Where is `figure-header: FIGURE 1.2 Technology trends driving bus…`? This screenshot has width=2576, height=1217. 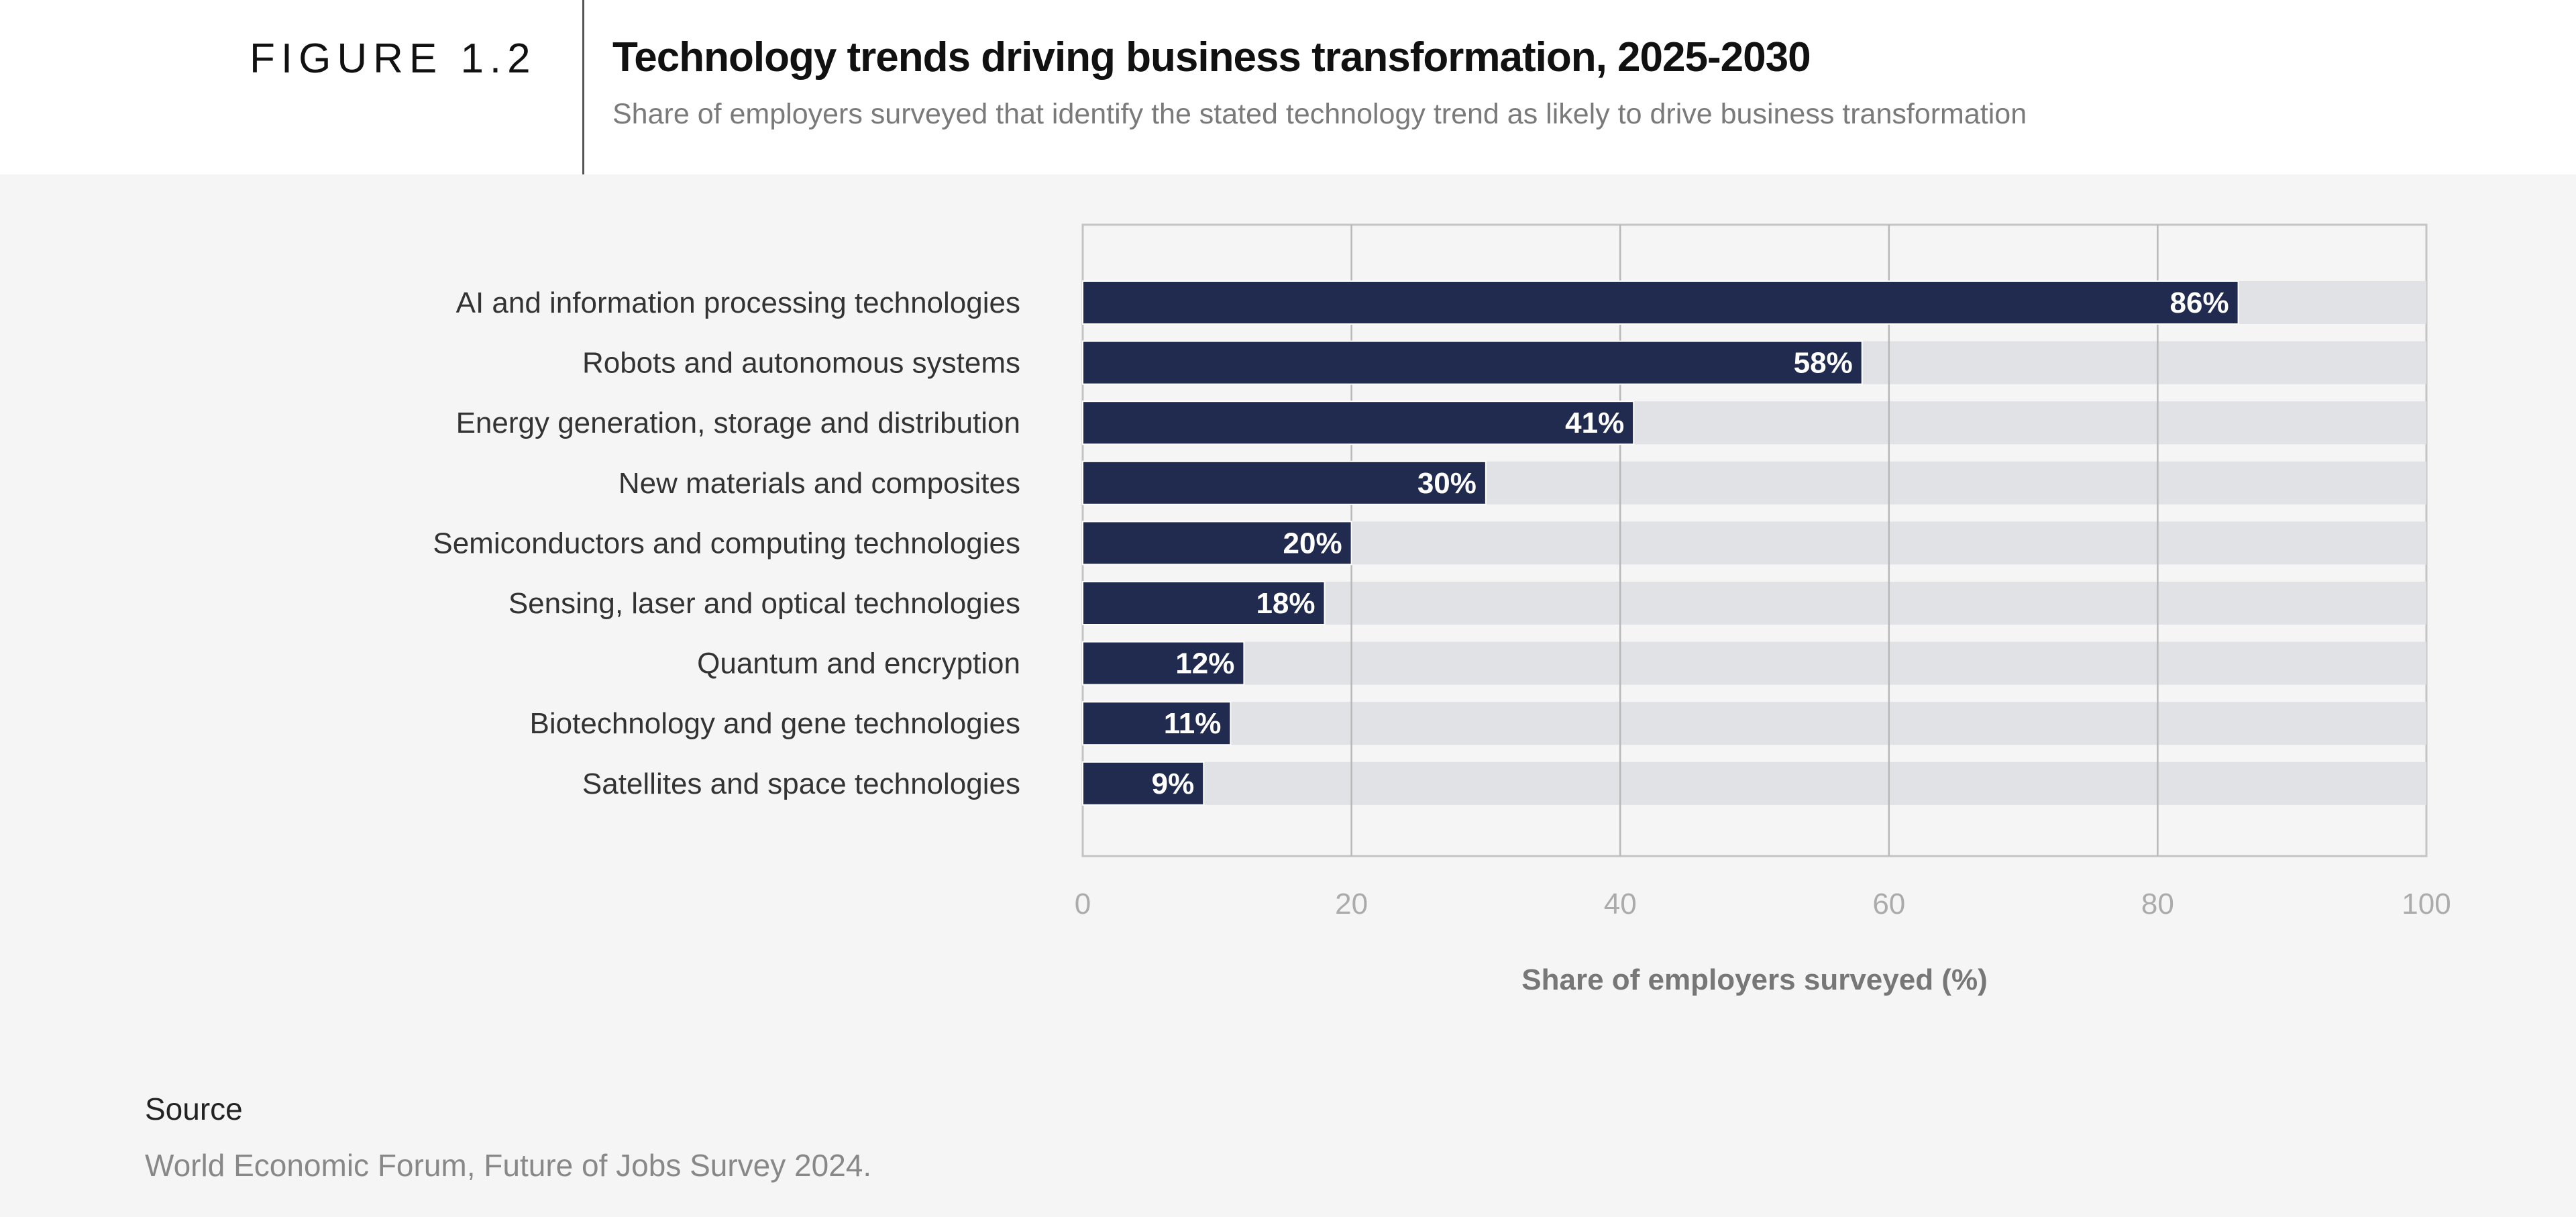
figure-header: FIGURE 1.2 Technology trends driving bus… is located at coordinates (1288, 87).